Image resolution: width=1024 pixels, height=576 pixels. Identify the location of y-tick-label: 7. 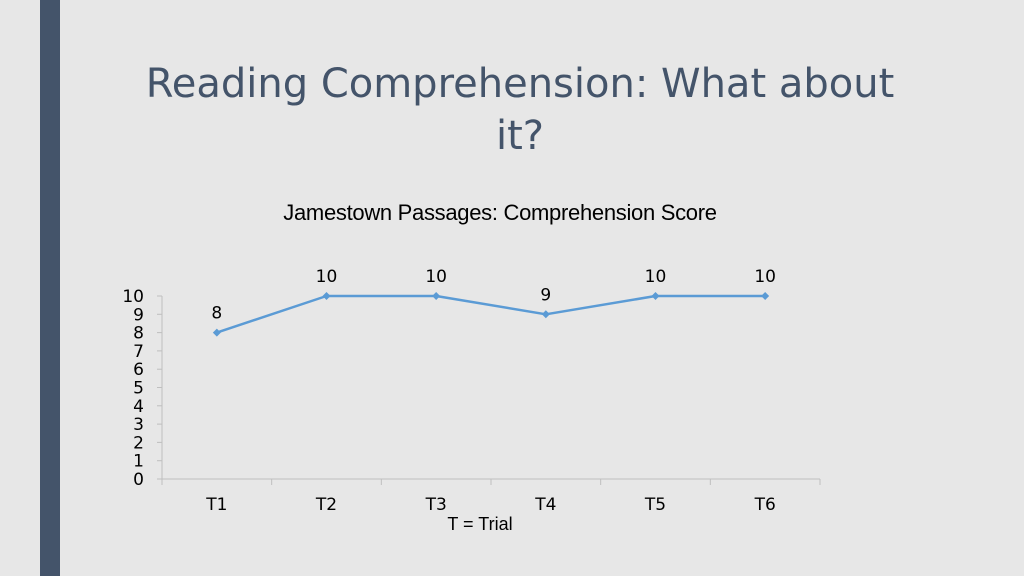
(138, 352).